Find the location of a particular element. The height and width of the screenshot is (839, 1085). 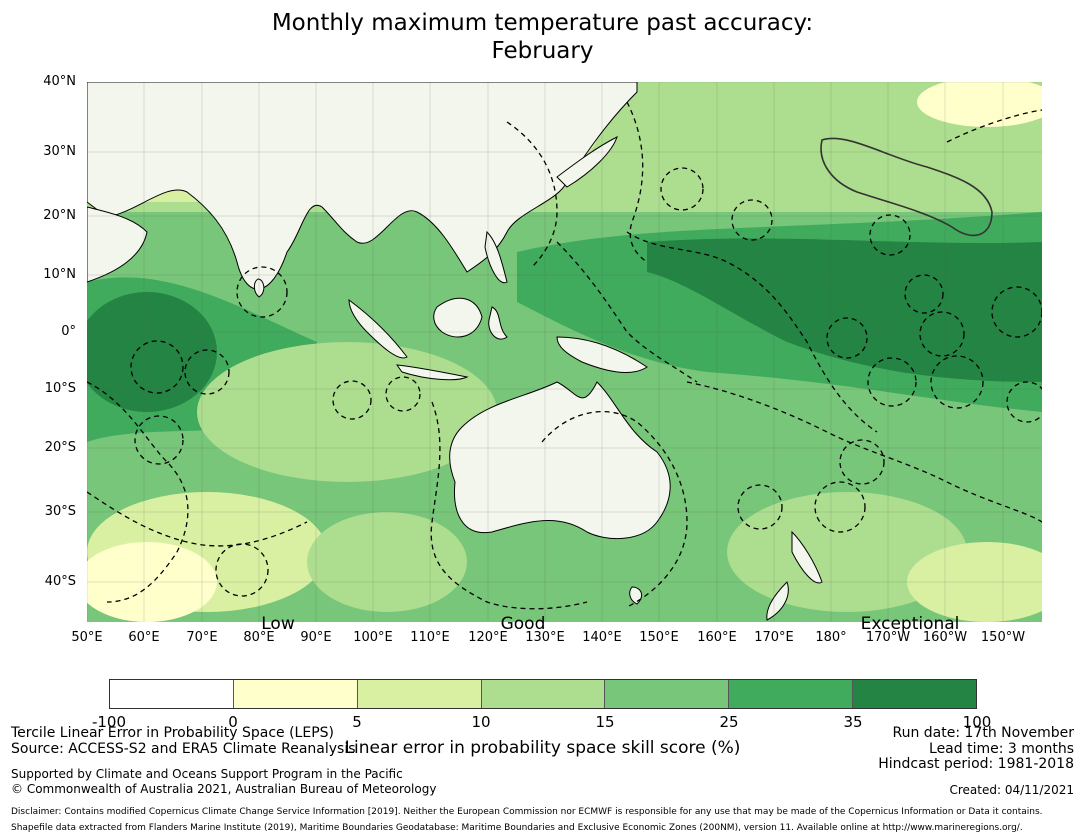

lead-time-text: Lead time: 3 months is located at coordinates (1001, 749).